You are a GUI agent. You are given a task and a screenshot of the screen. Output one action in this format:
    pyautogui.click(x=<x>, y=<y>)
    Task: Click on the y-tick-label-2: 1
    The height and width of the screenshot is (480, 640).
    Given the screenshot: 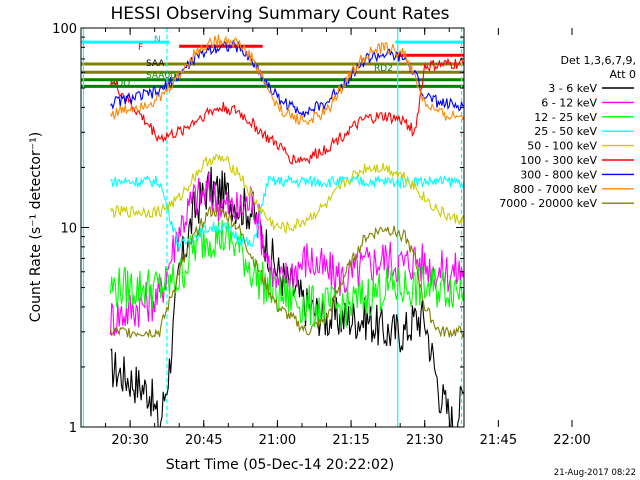 What is the action you would take?
    pyautogui.click(x=73, y=428)
    